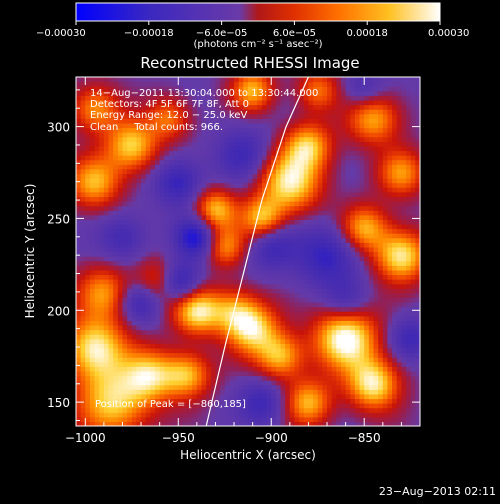 Image resolution: width=500 pixels, height=504 pixels. What do you see at coordinates (249, 63) in the screenshot?
I see `chart-title: Reconstructed RHESSI Image` at bounding box center [249, 63].